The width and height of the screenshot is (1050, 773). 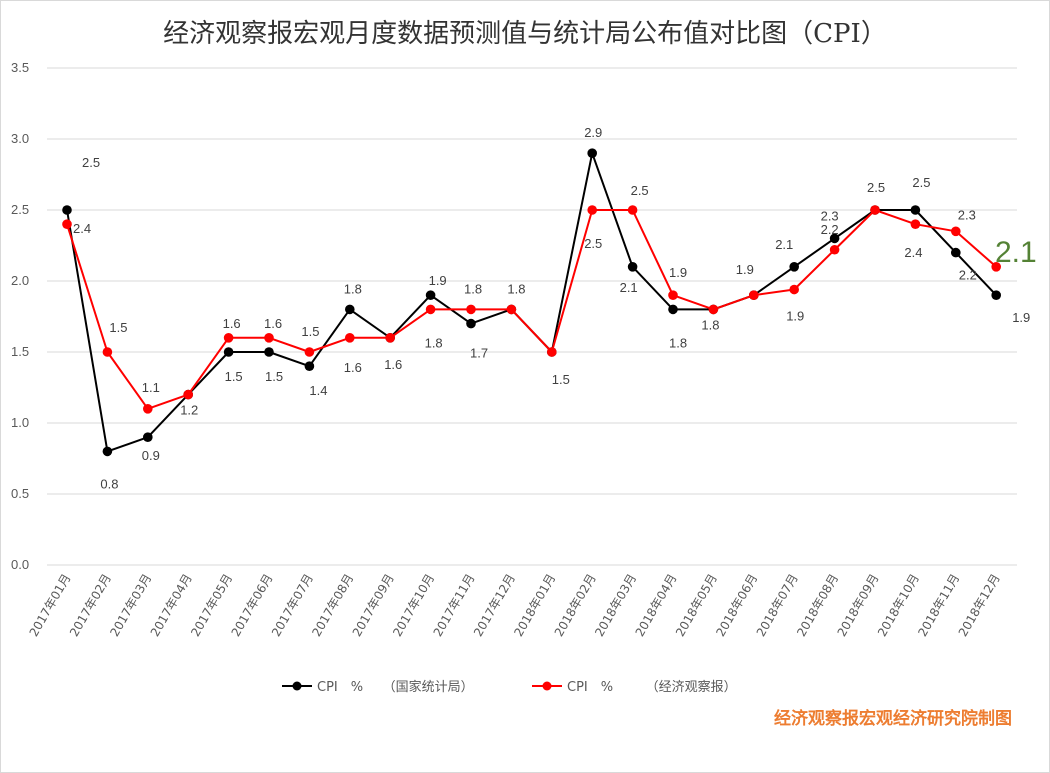 What do you see at coordinates (318, 390) in the screenshot?
I see `data-label: 1.4` at bounding box center [318, 390].